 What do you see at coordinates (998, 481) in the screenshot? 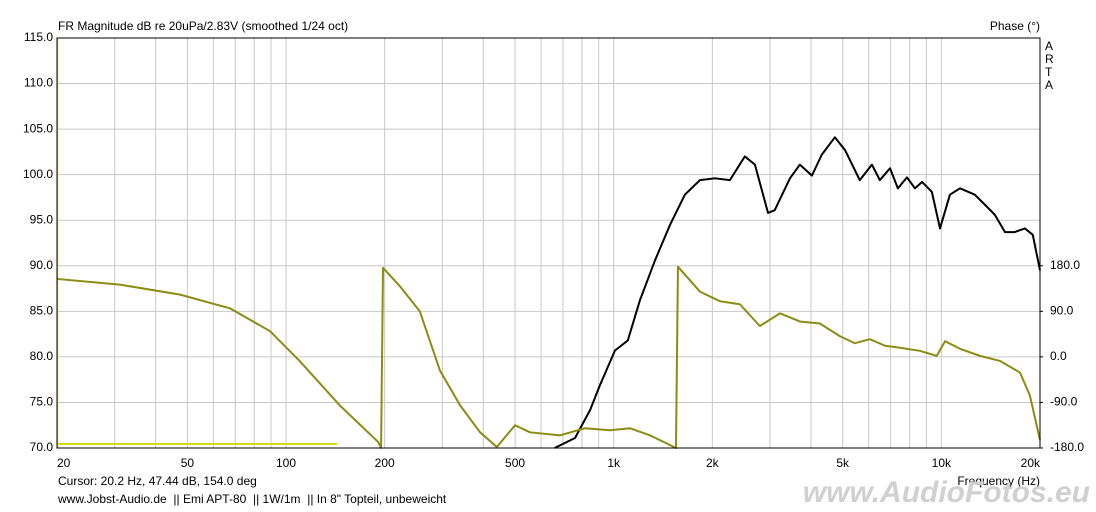
I see `x-axis-title: Frequency (Hz)` at bounding box center [998, 481].